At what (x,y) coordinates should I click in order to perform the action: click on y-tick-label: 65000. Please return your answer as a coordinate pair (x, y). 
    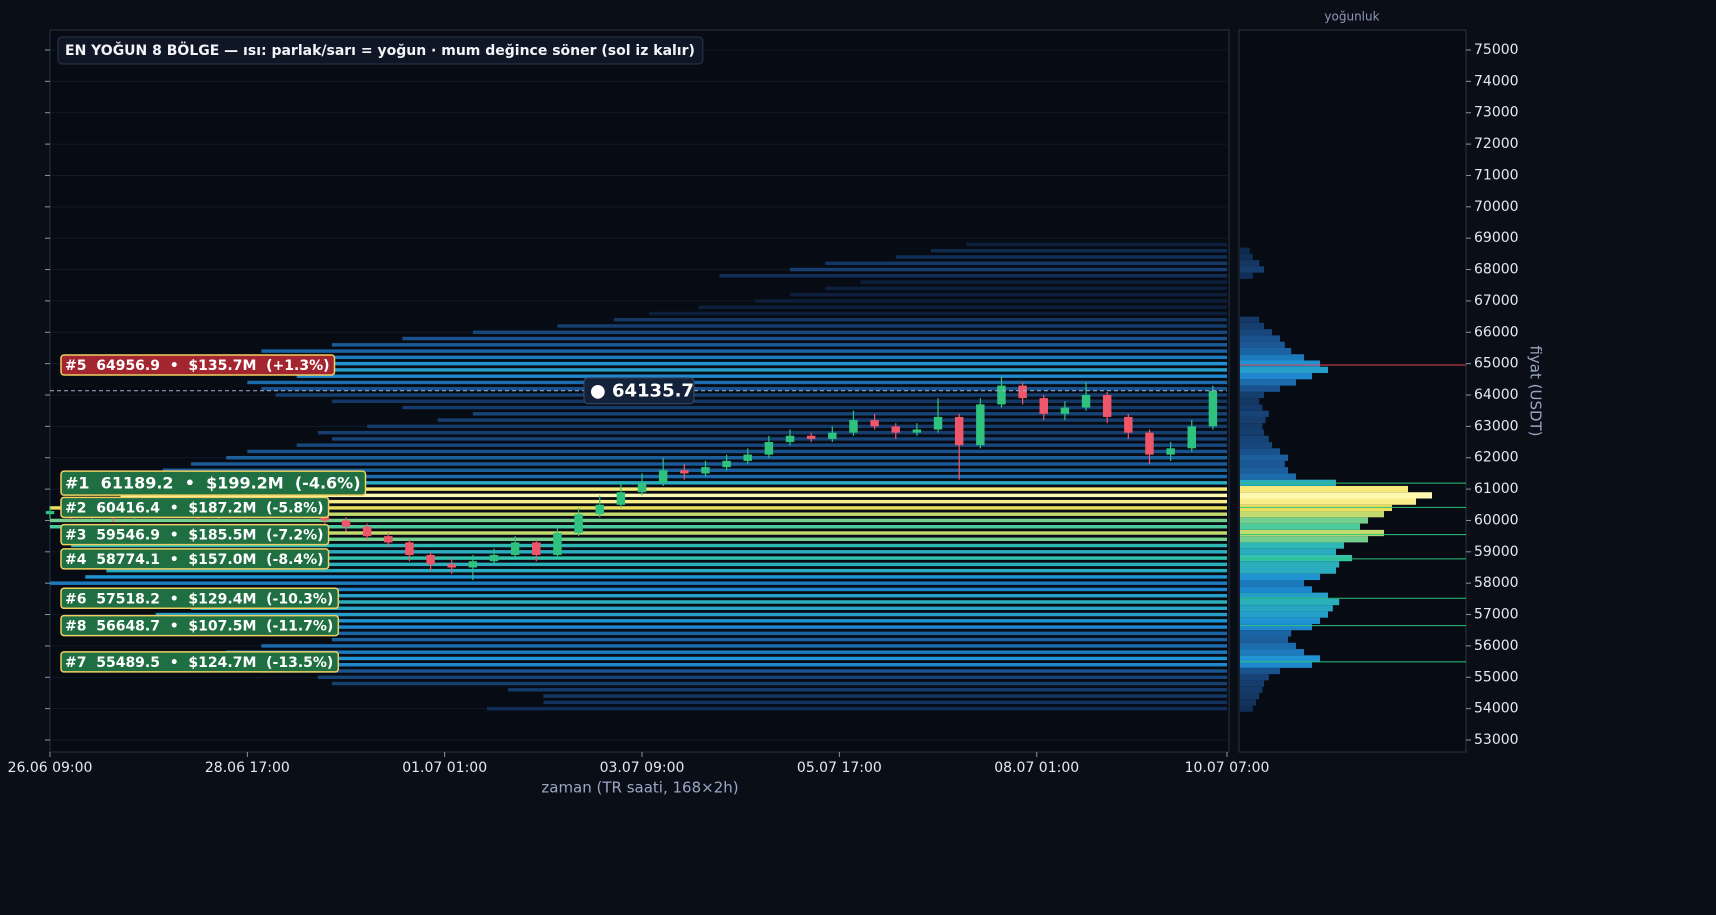
    Looking at the image, I should click on (1496, 364).